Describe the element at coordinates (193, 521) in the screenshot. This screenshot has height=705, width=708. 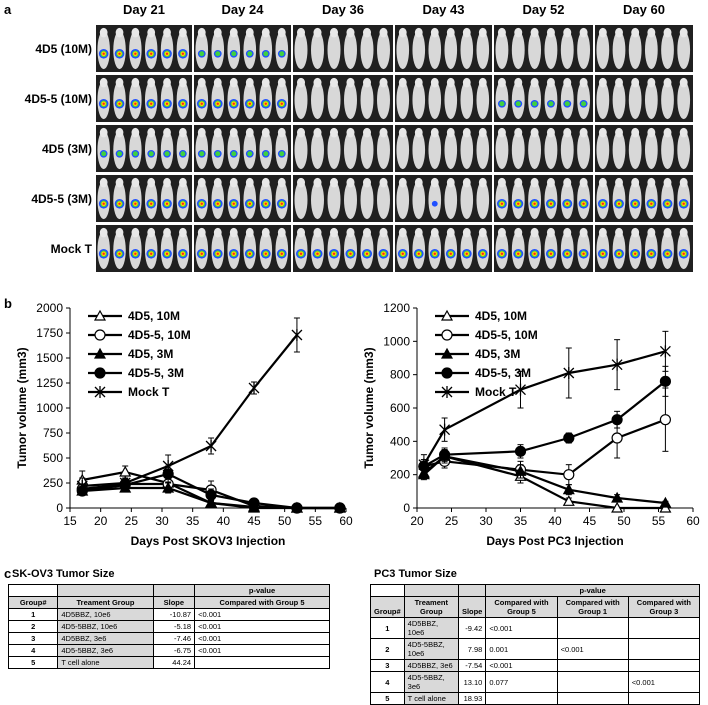
I see `x-tick-label: 35` at that location.